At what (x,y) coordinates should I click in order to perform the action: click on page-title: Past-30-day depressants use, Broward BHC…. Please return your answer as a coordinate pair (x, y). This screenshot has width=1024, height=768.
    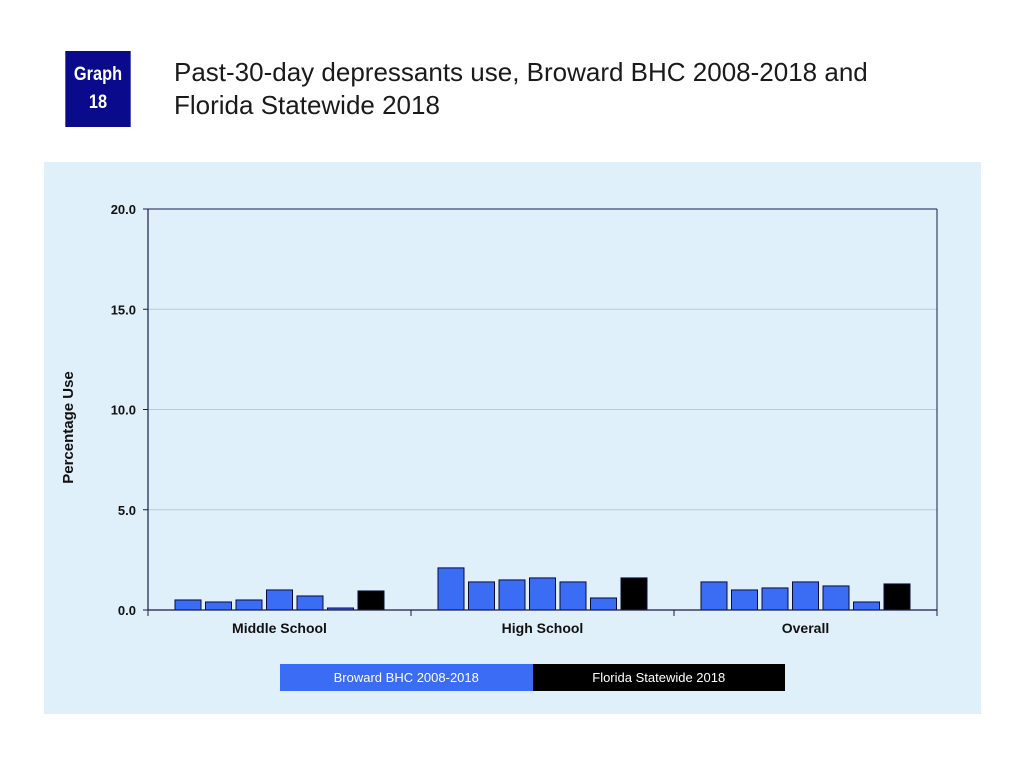
    Looking at the image, I should click on (574, 89).